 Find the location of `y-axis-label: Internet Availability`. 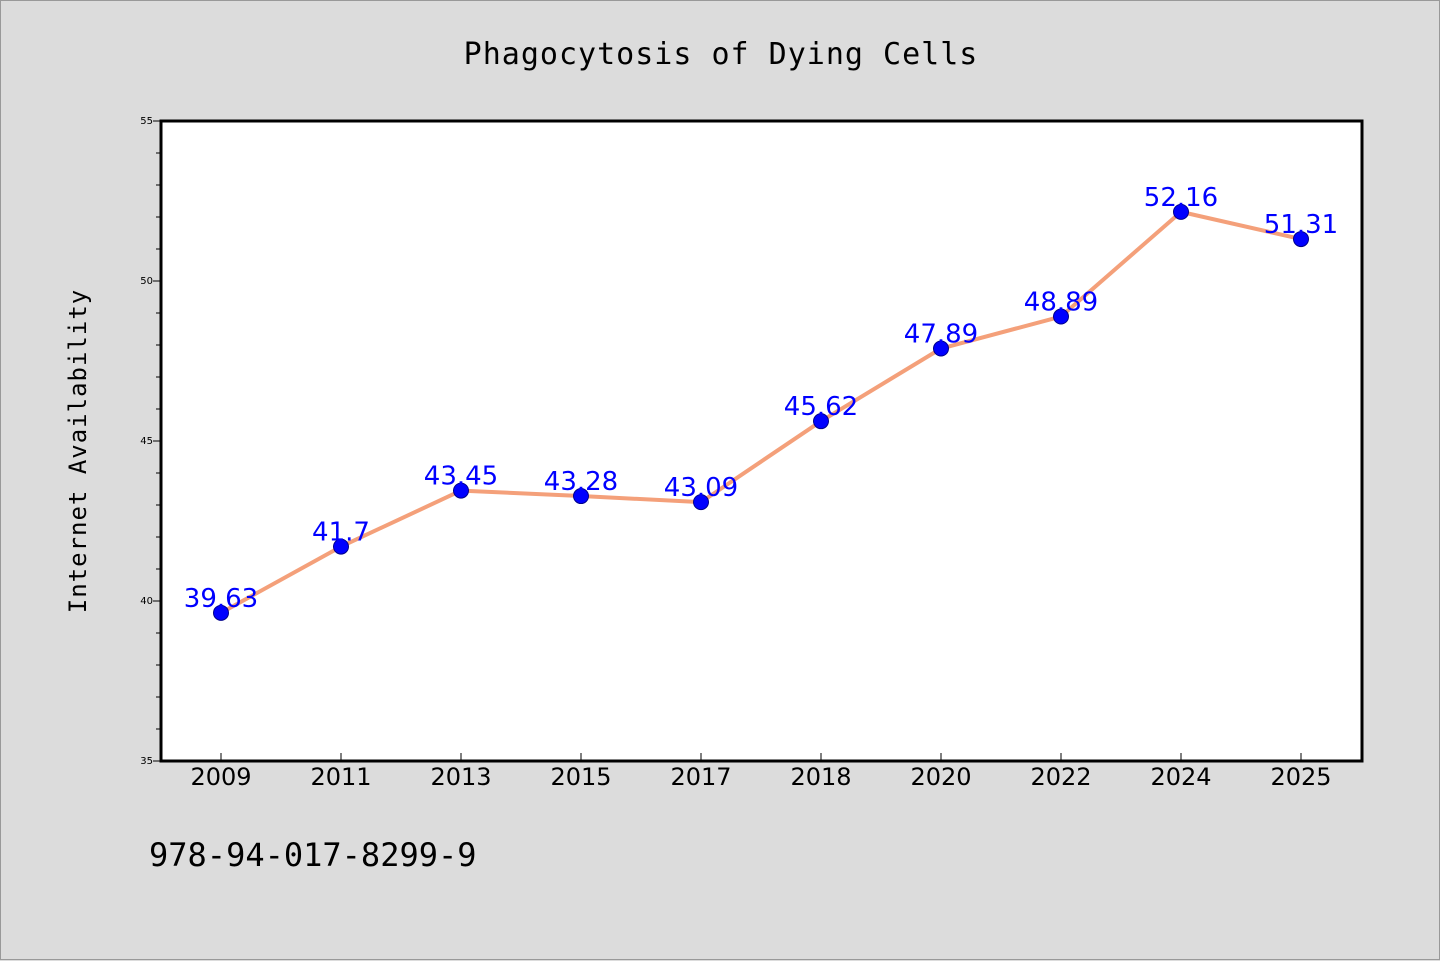

y-axis-label: Internet Availability is located at coordinates (78, 451).